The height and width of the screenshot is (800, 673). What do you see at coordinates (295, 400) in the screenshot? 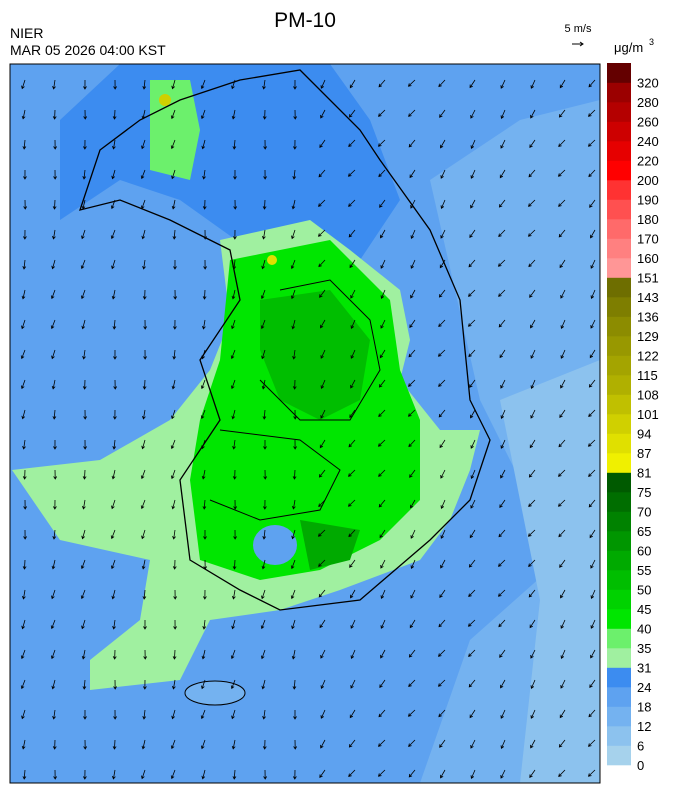
I see `province-border` at bounding box center [295, 400].